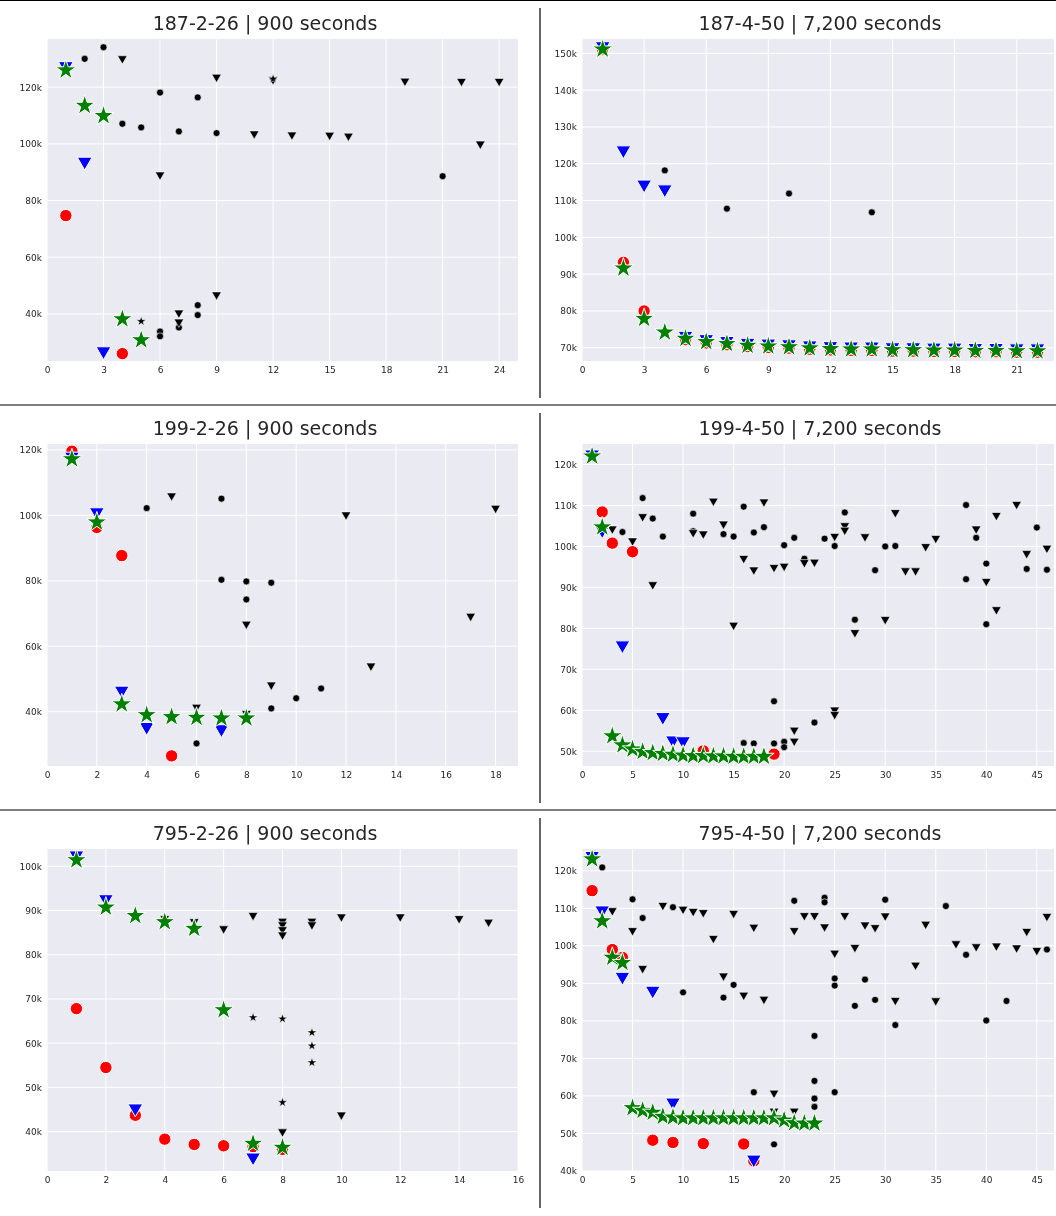  Describe the element at coordinates (265, 833) in the screenshot. I see `chart-title: 795-2-26 | 900 seconds` at that location.